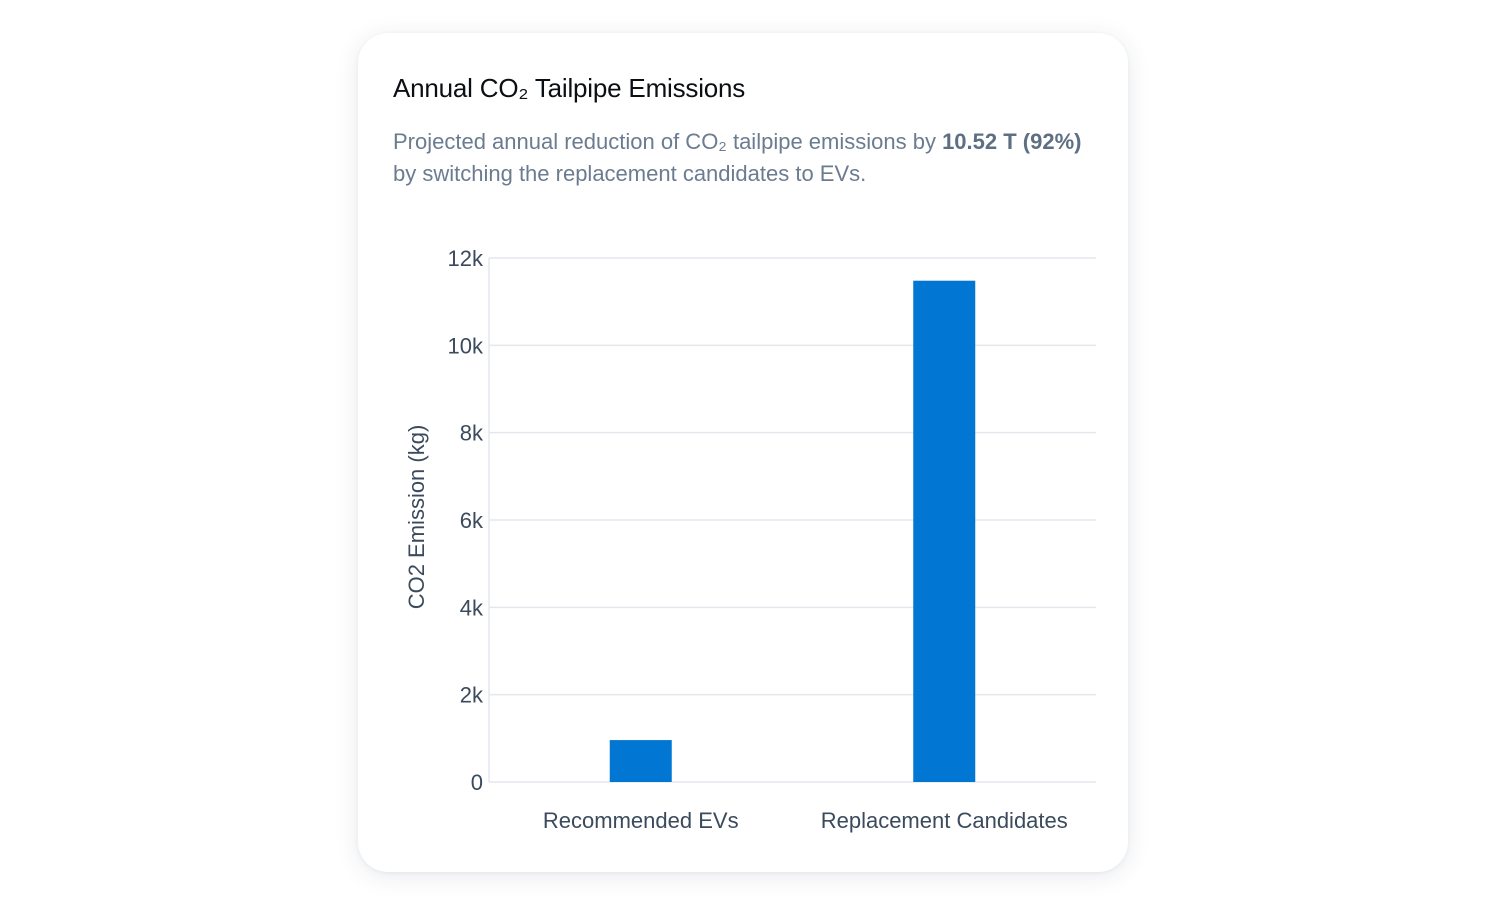  I want to click on y-tick-label: 4k, so click(472, 607).